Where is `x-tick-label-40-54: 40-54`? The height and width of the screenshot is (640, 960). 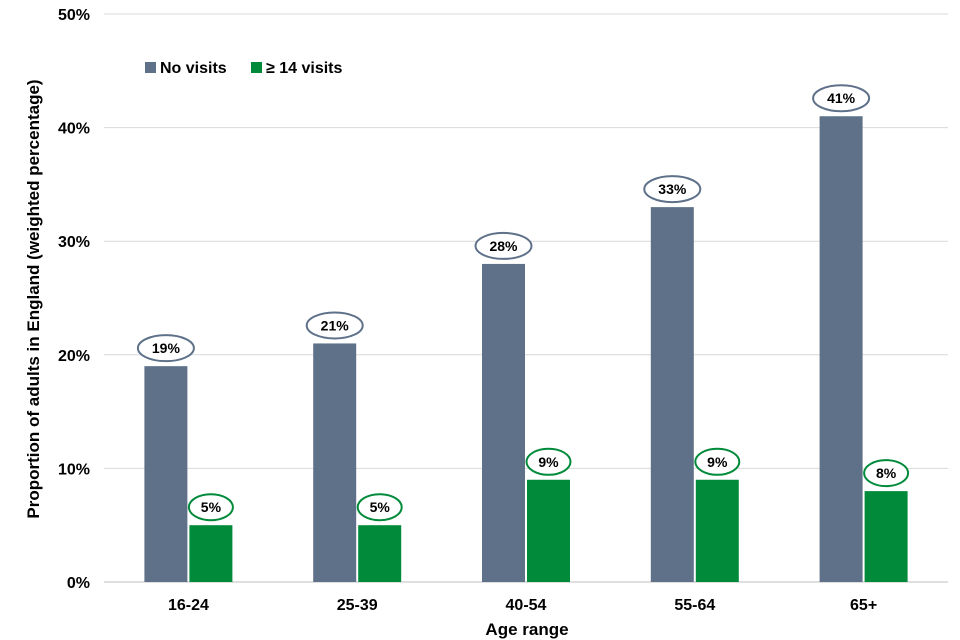
x-tick-label-40-54: 40-54 is located at coordinates (526, 605).